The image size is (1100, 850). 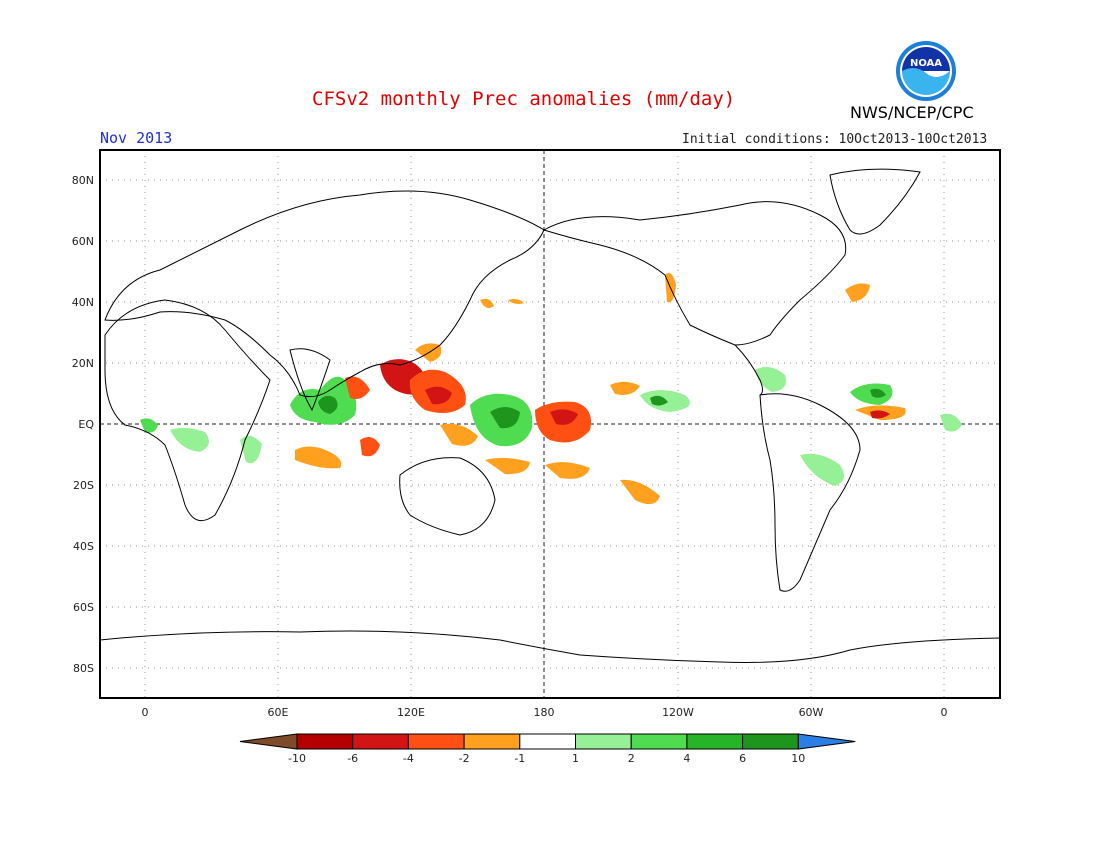 I want to click on lon-label: 120E, so click(x=411, y=712).